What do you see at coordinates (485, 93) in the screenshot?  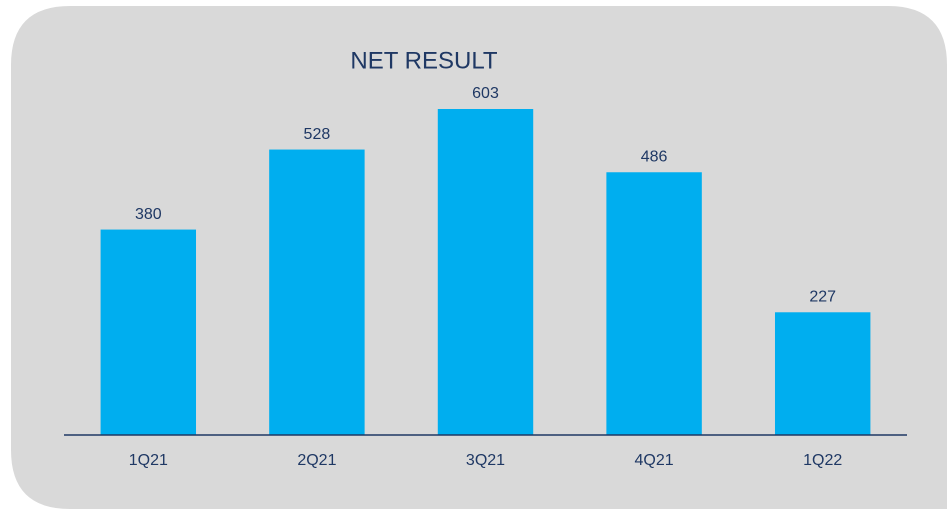 I see `data-label: 603` at bounding box center [485, 93].